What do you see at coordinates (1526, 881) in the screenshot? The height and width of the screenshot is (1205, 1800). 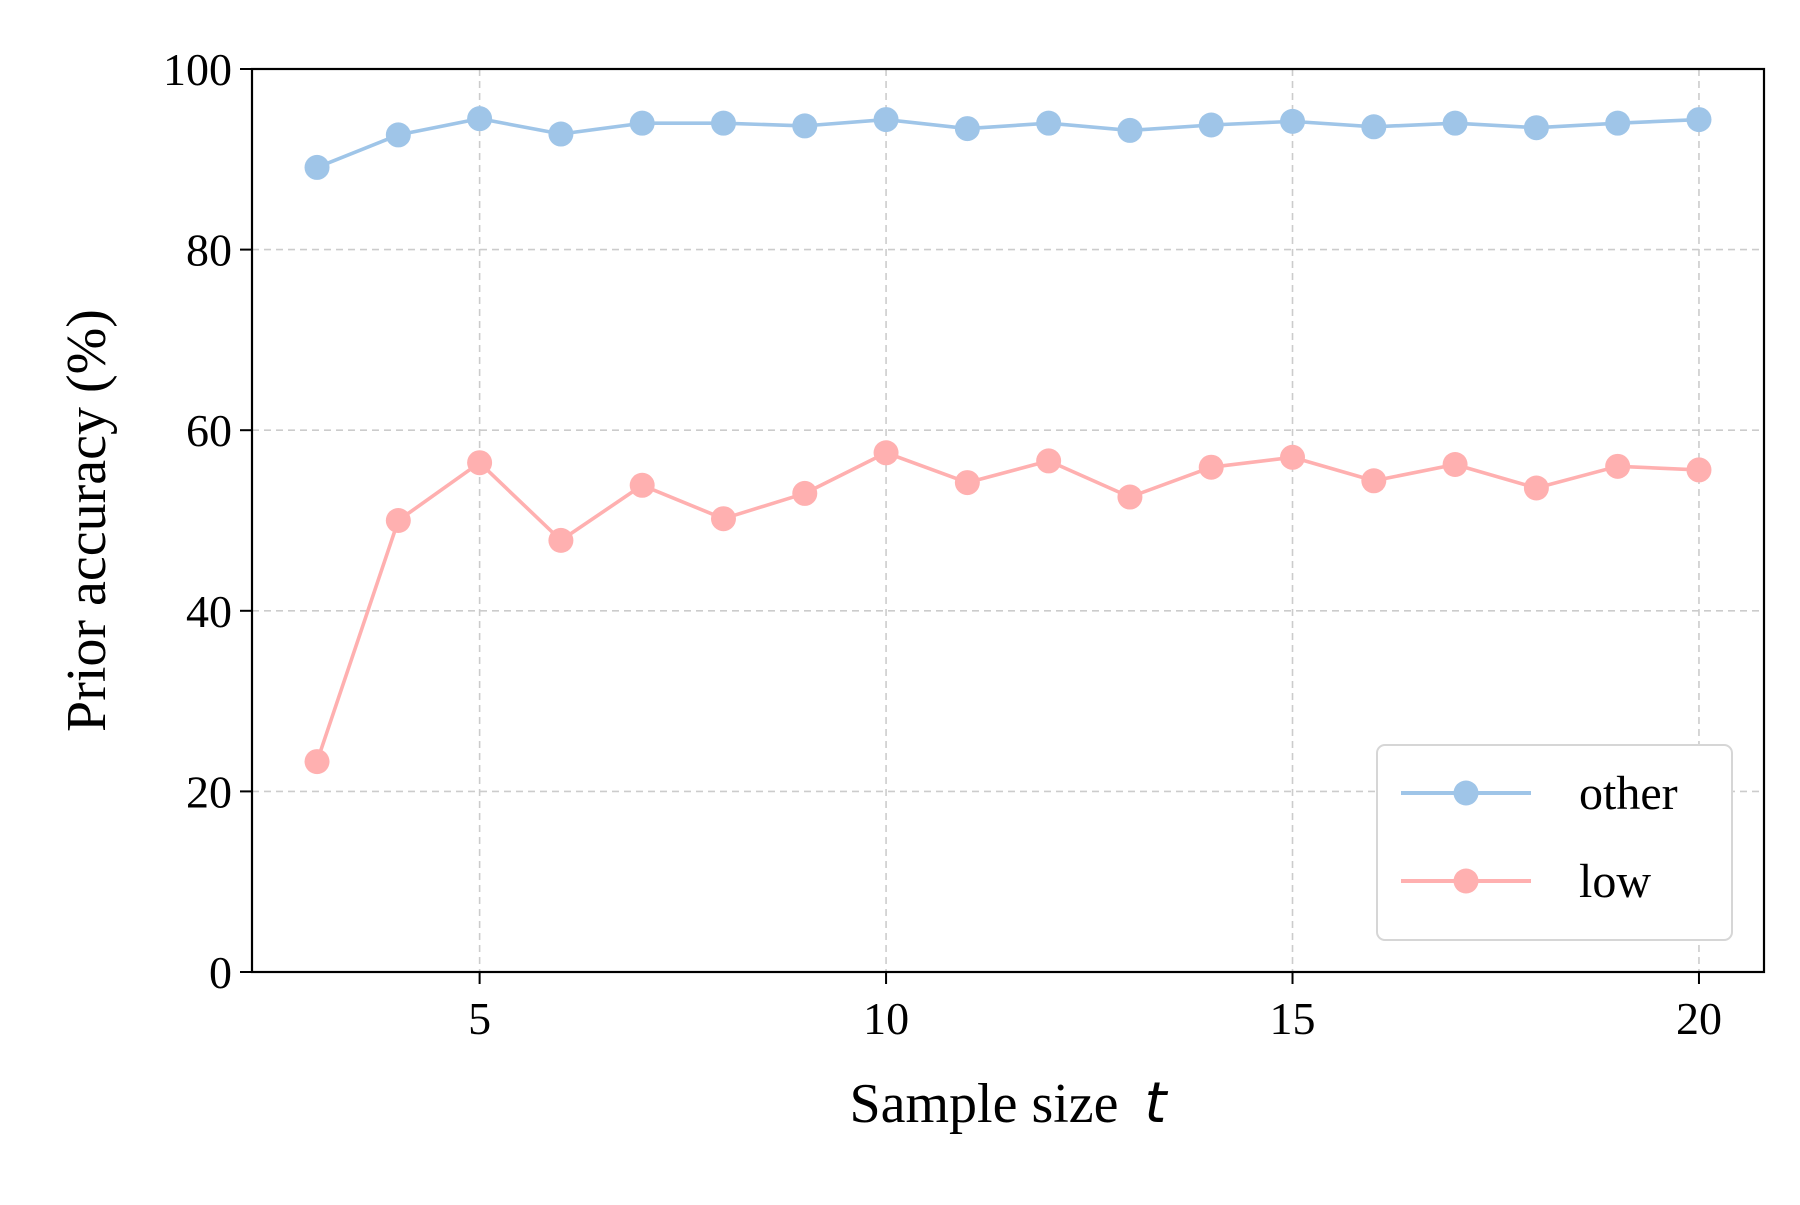 I see `legend-entry-low: low` at bounding box center [1526, 881].